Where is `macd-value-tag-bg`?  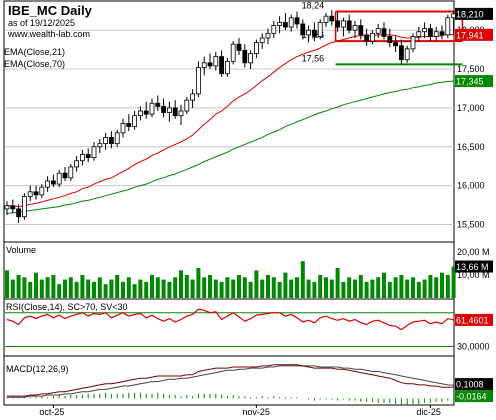
macd-value-tag-bg is located at coordinates (474, 384).